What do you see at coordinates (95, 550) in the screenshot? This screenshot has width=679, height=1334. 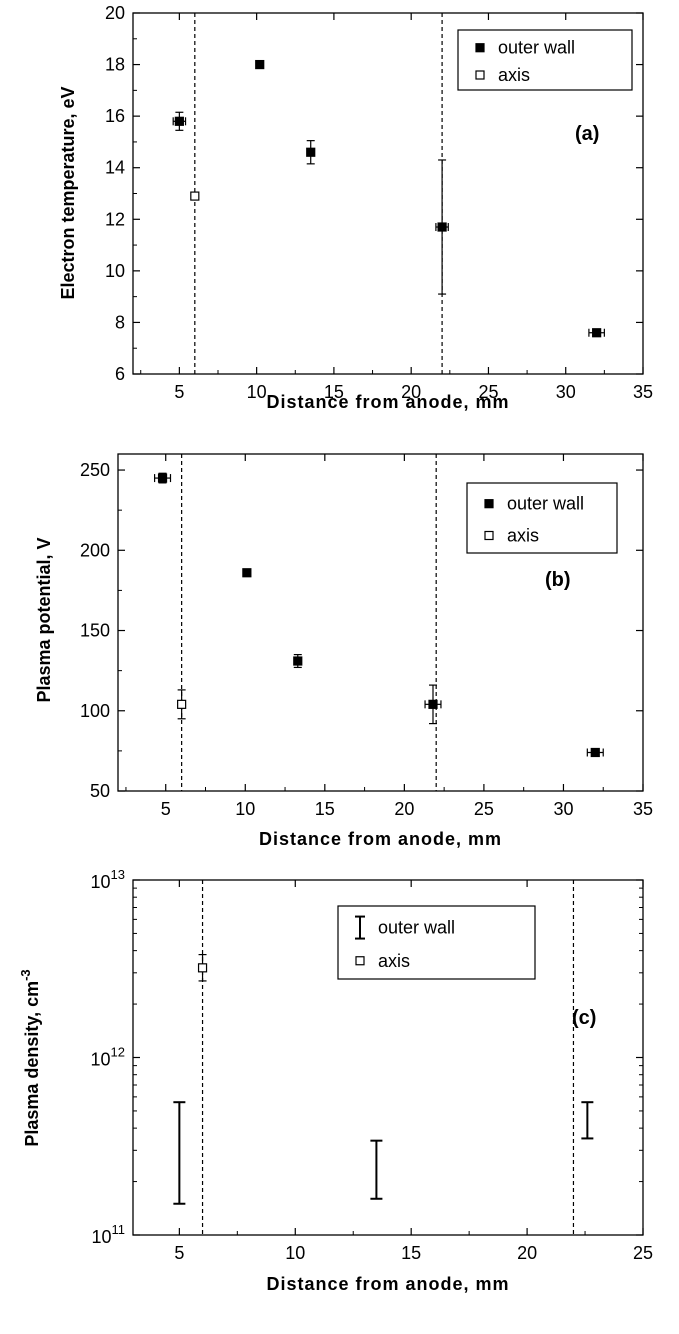 I see `y-tick-label: 200` at bounding box center [95, 550].